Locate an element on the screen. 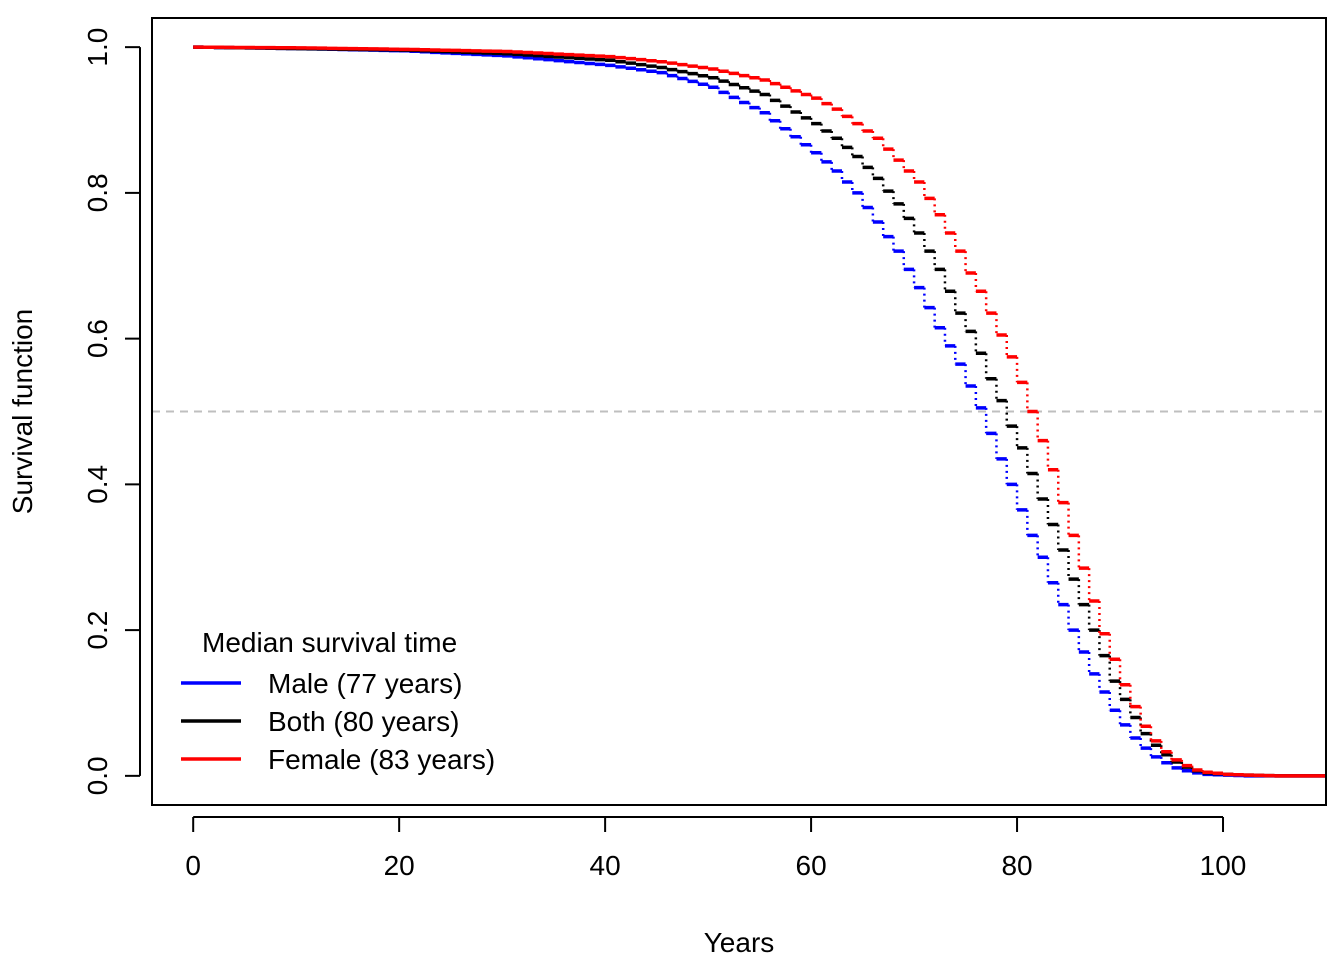  x-tick-label: 20 is located at coordinates (399, 865).